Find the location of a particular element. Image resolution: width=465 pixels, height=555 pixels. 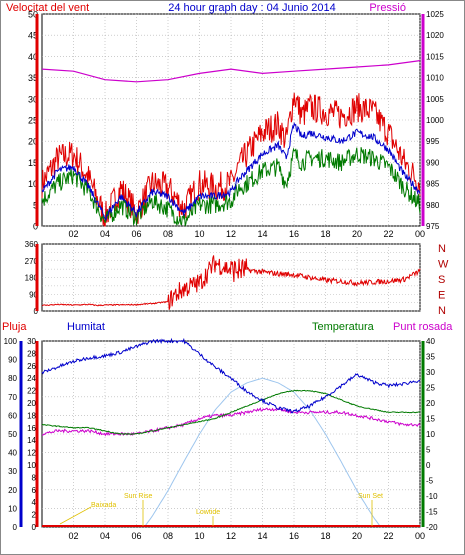

temperature-tick-label: 5 is located at coordinates (428, 450).